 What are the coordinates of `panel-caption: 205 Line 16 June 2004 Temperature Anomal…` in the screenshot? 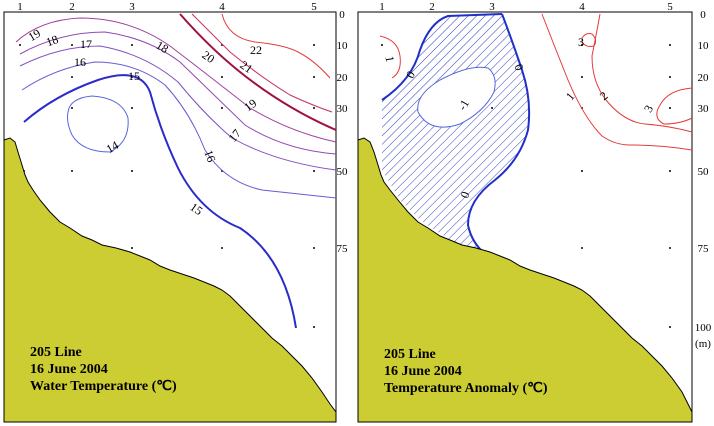 It's located at (466, 371).